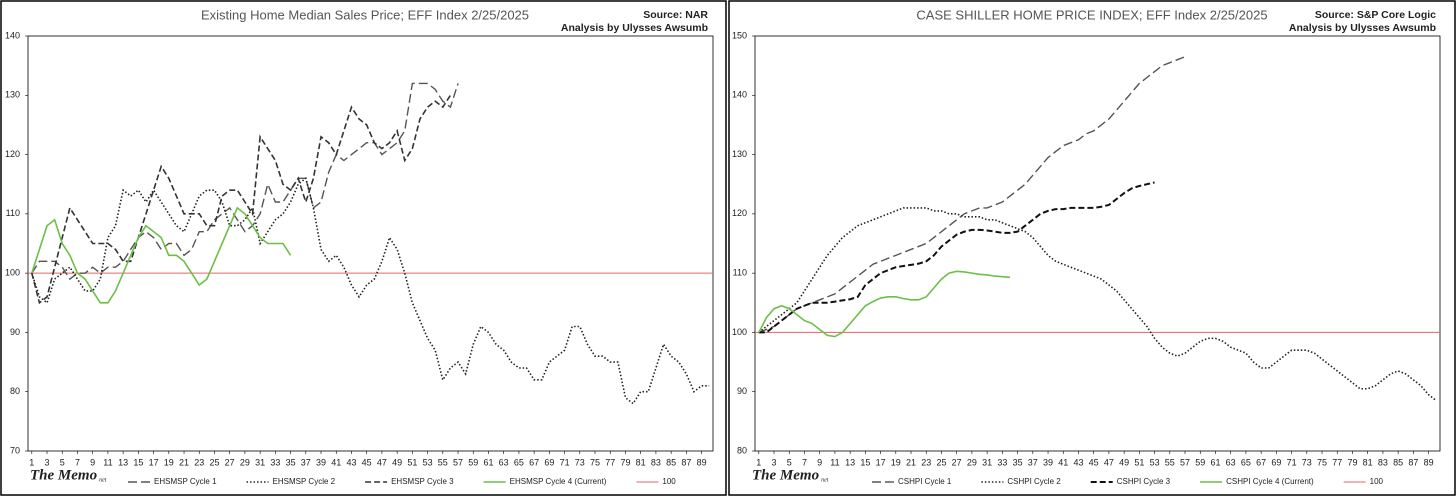  I want to click on x-tick-label: 11, so click(107, 462).